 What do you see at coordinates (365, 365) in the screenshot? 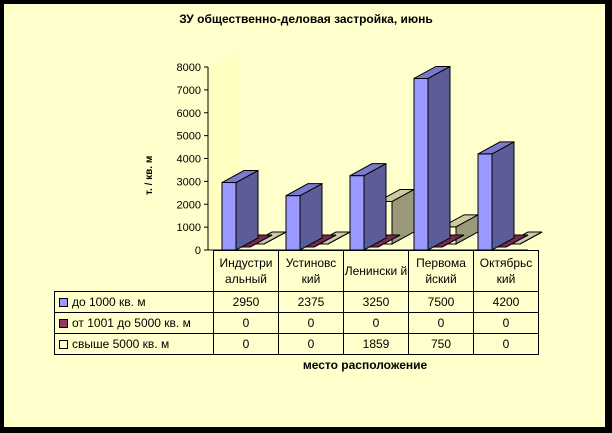
I see `x-axis-label: место расположение` at bounding box center [365, 365].